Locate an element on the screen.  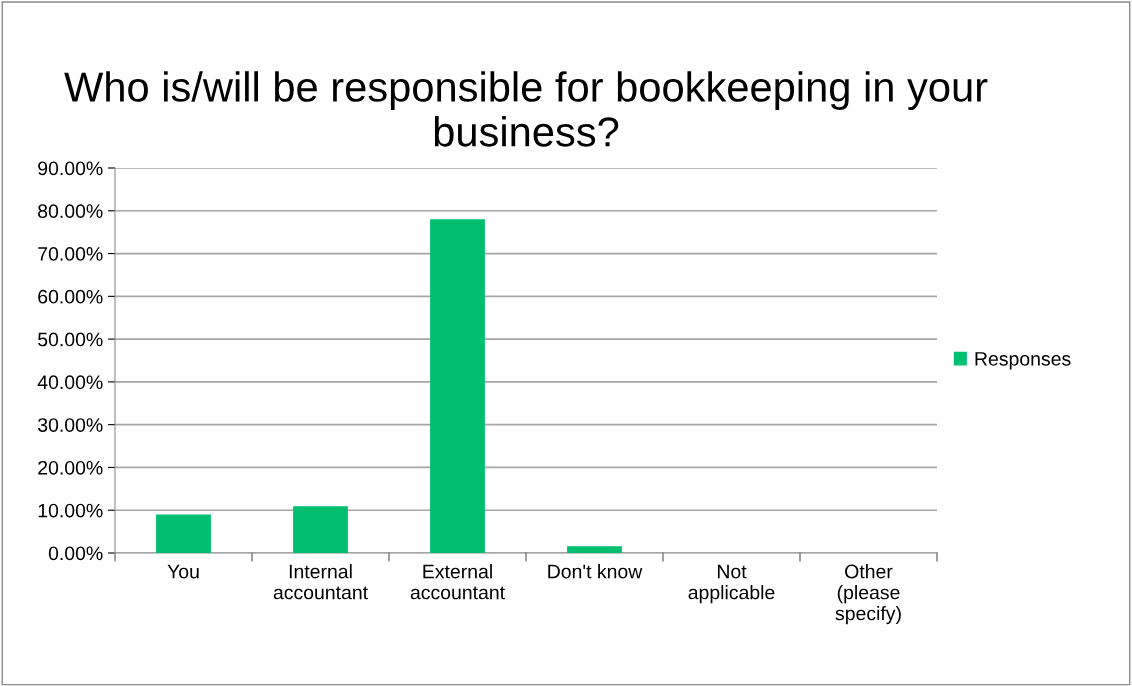
y-tick-label: 50.00% is located at coordinates (70, 339).